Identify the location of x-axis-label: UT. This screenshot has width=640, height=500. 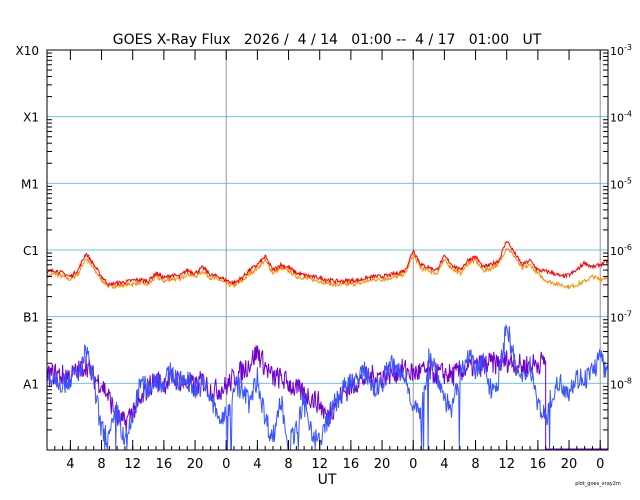
(327, 480).